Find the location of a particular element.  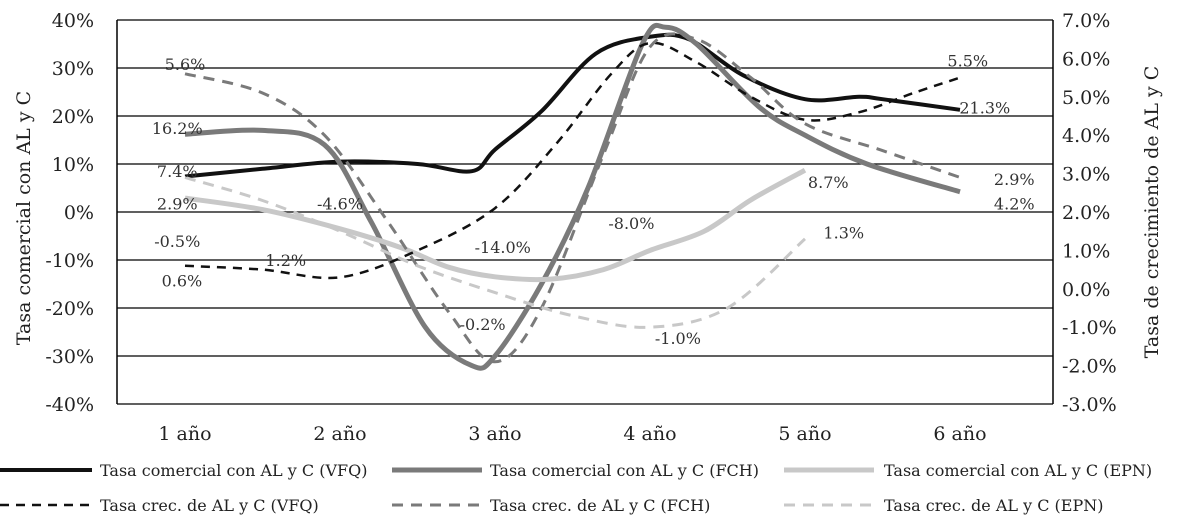

data-label: 4.2% is located at coordinates (1014, 203).